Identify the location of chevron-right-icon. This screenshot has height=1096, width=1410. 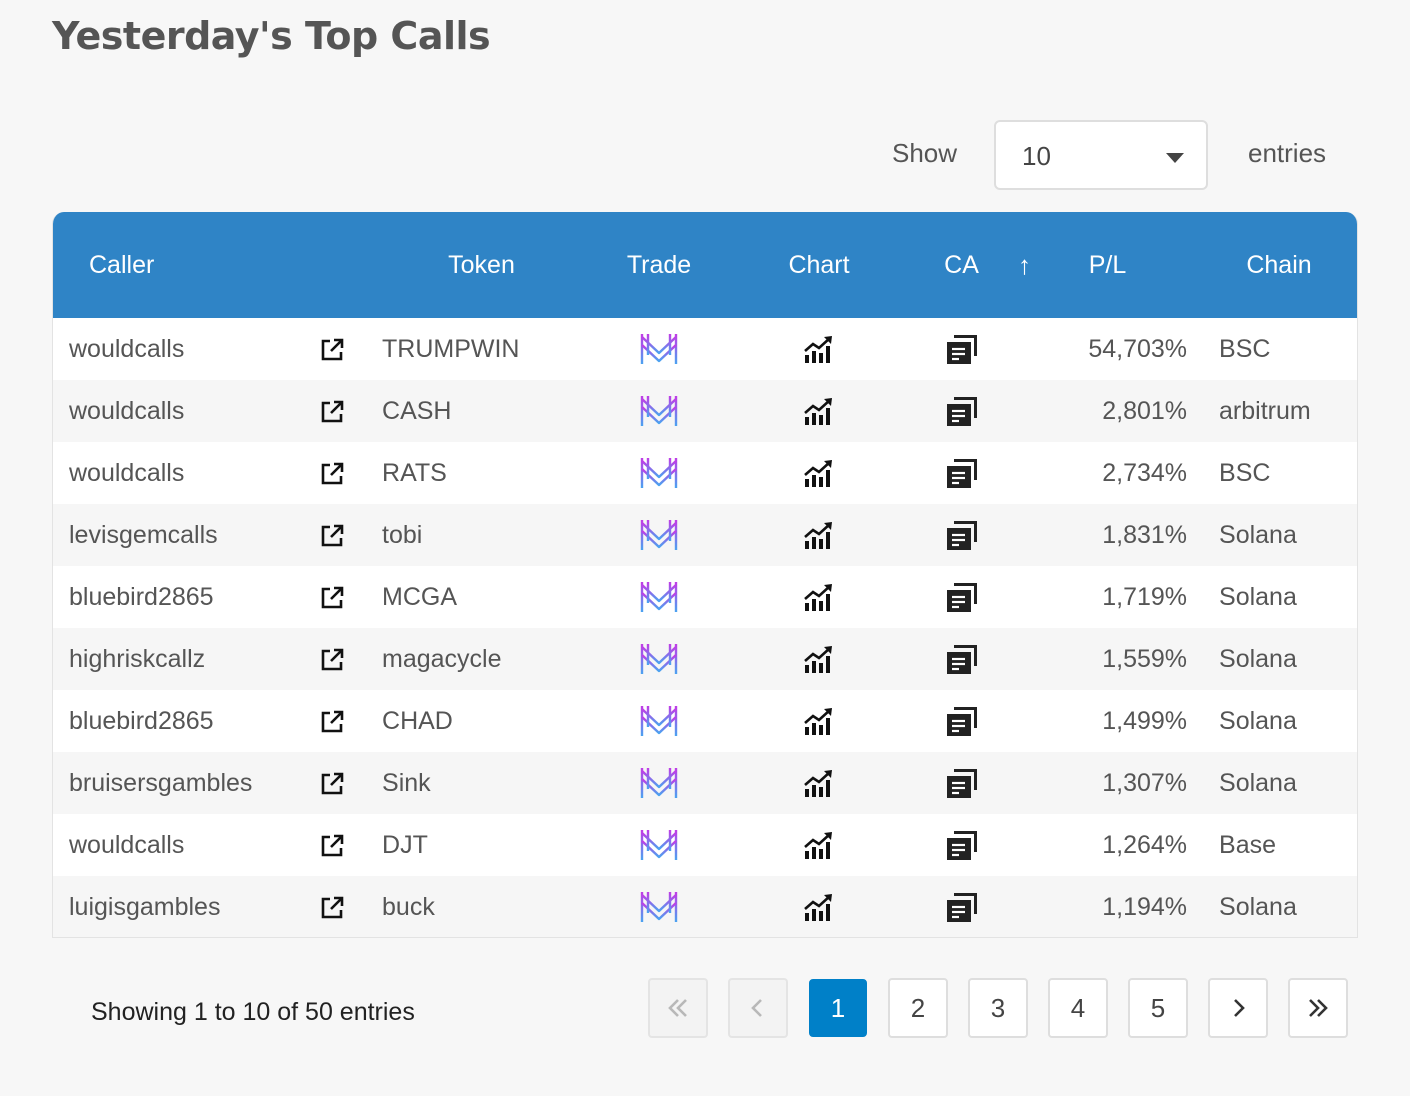
(1239, 1008).